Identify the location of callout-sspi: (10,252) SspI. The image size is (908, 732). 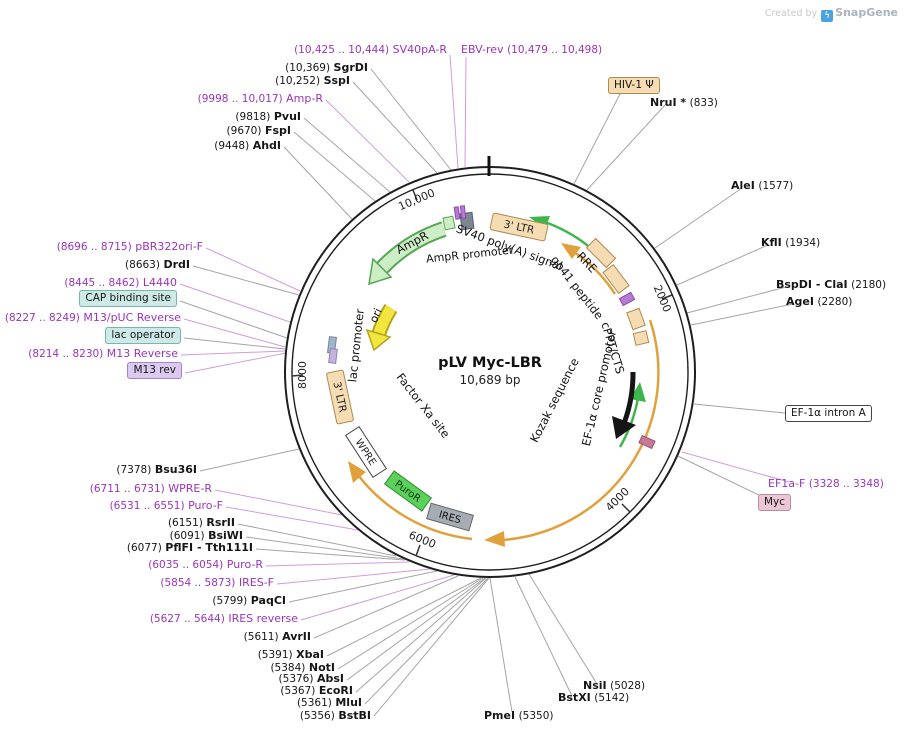
(312, 81).